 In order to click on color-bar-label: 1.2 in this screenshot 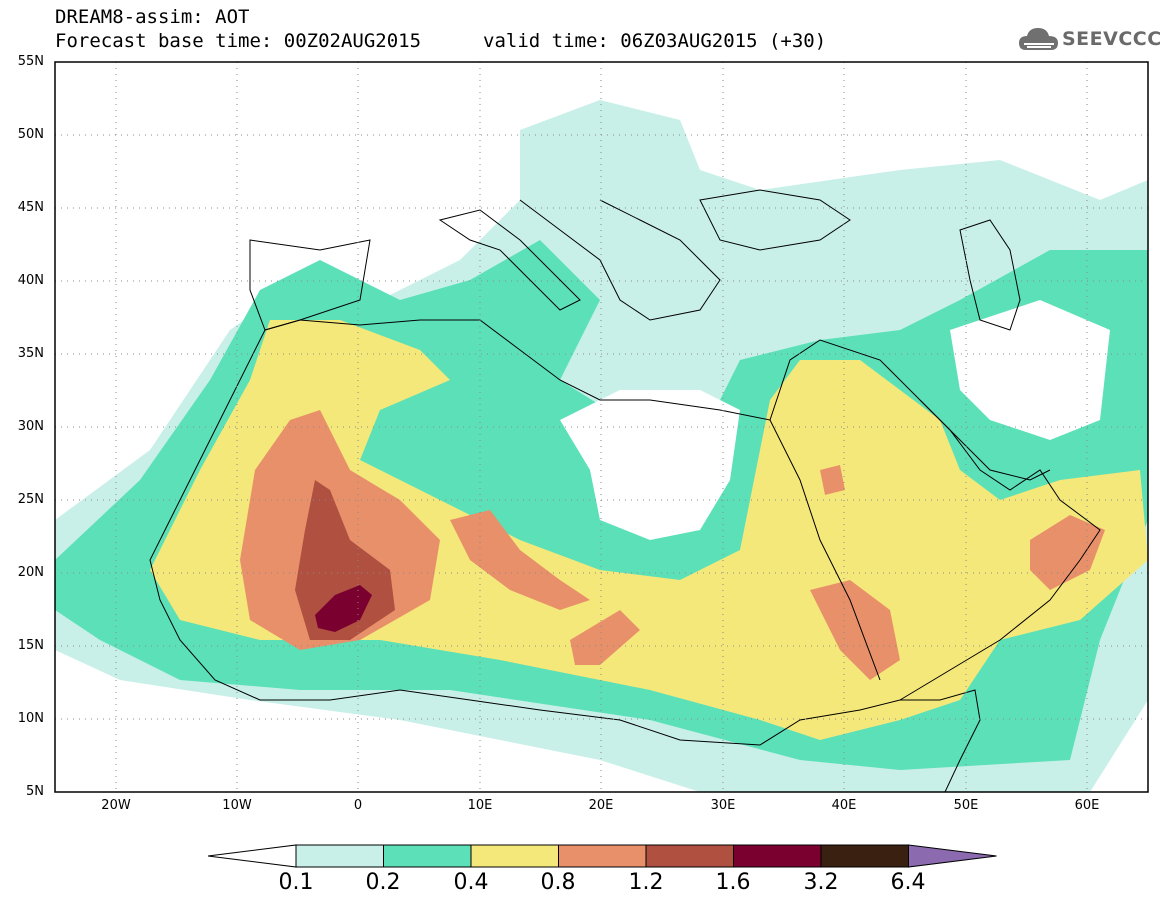, I will do `click(646, 882)`.